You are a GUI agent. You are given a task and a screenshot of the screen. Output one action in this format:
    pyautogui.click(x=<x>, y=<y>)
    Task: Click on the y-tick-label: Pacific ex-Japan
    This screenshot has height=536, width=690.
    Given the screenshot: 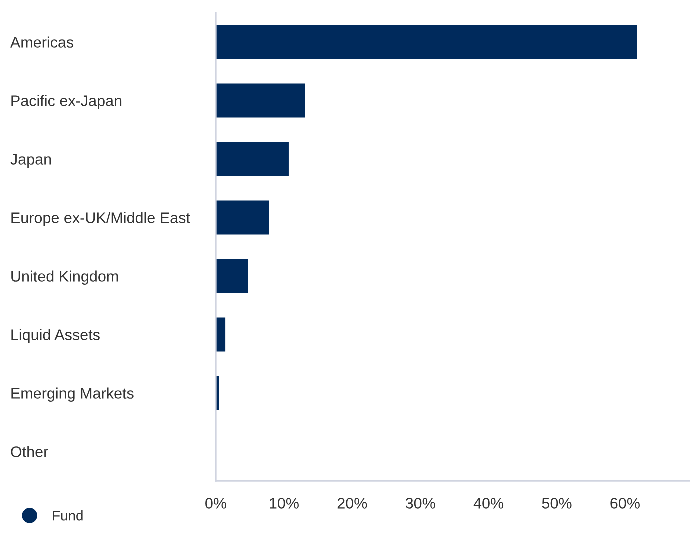 What is the action you would take?
    pyautogui.click(x=67, y=102)
    